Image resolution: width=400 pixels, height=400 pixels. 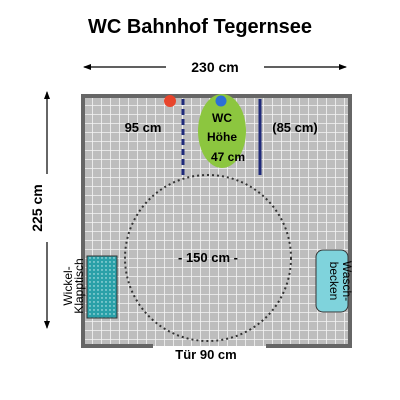 I want to click on changing-table-label-line1: Wickel-, so click(x=68, y=285).